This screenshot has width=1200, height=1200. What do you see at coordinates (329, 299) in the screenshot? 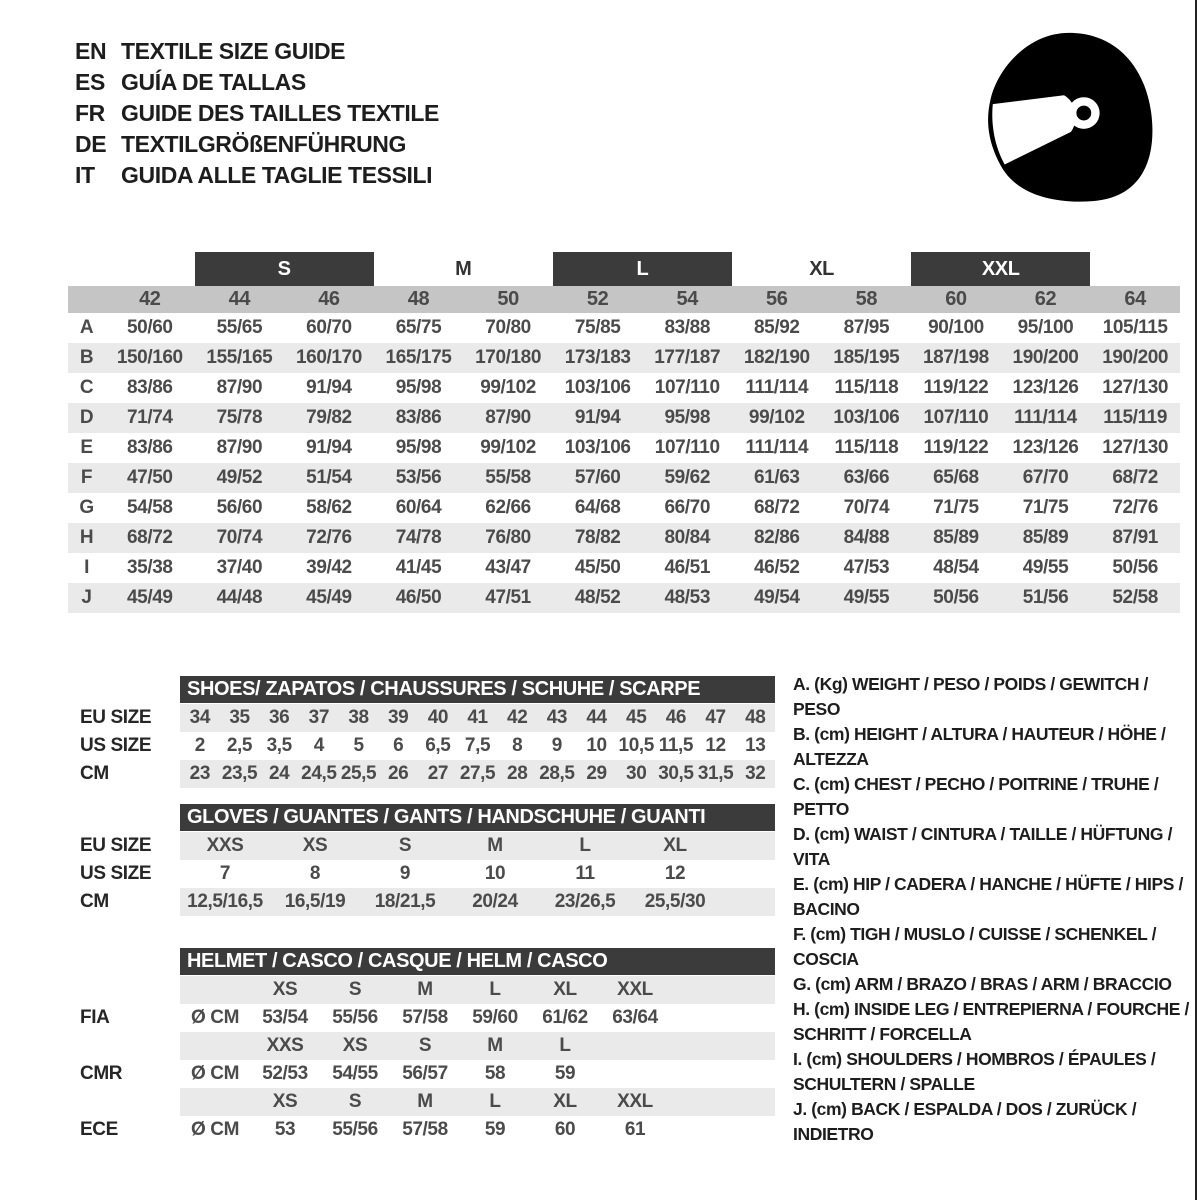
I see `numeric-size: 46` at bounding box center [329, 299].